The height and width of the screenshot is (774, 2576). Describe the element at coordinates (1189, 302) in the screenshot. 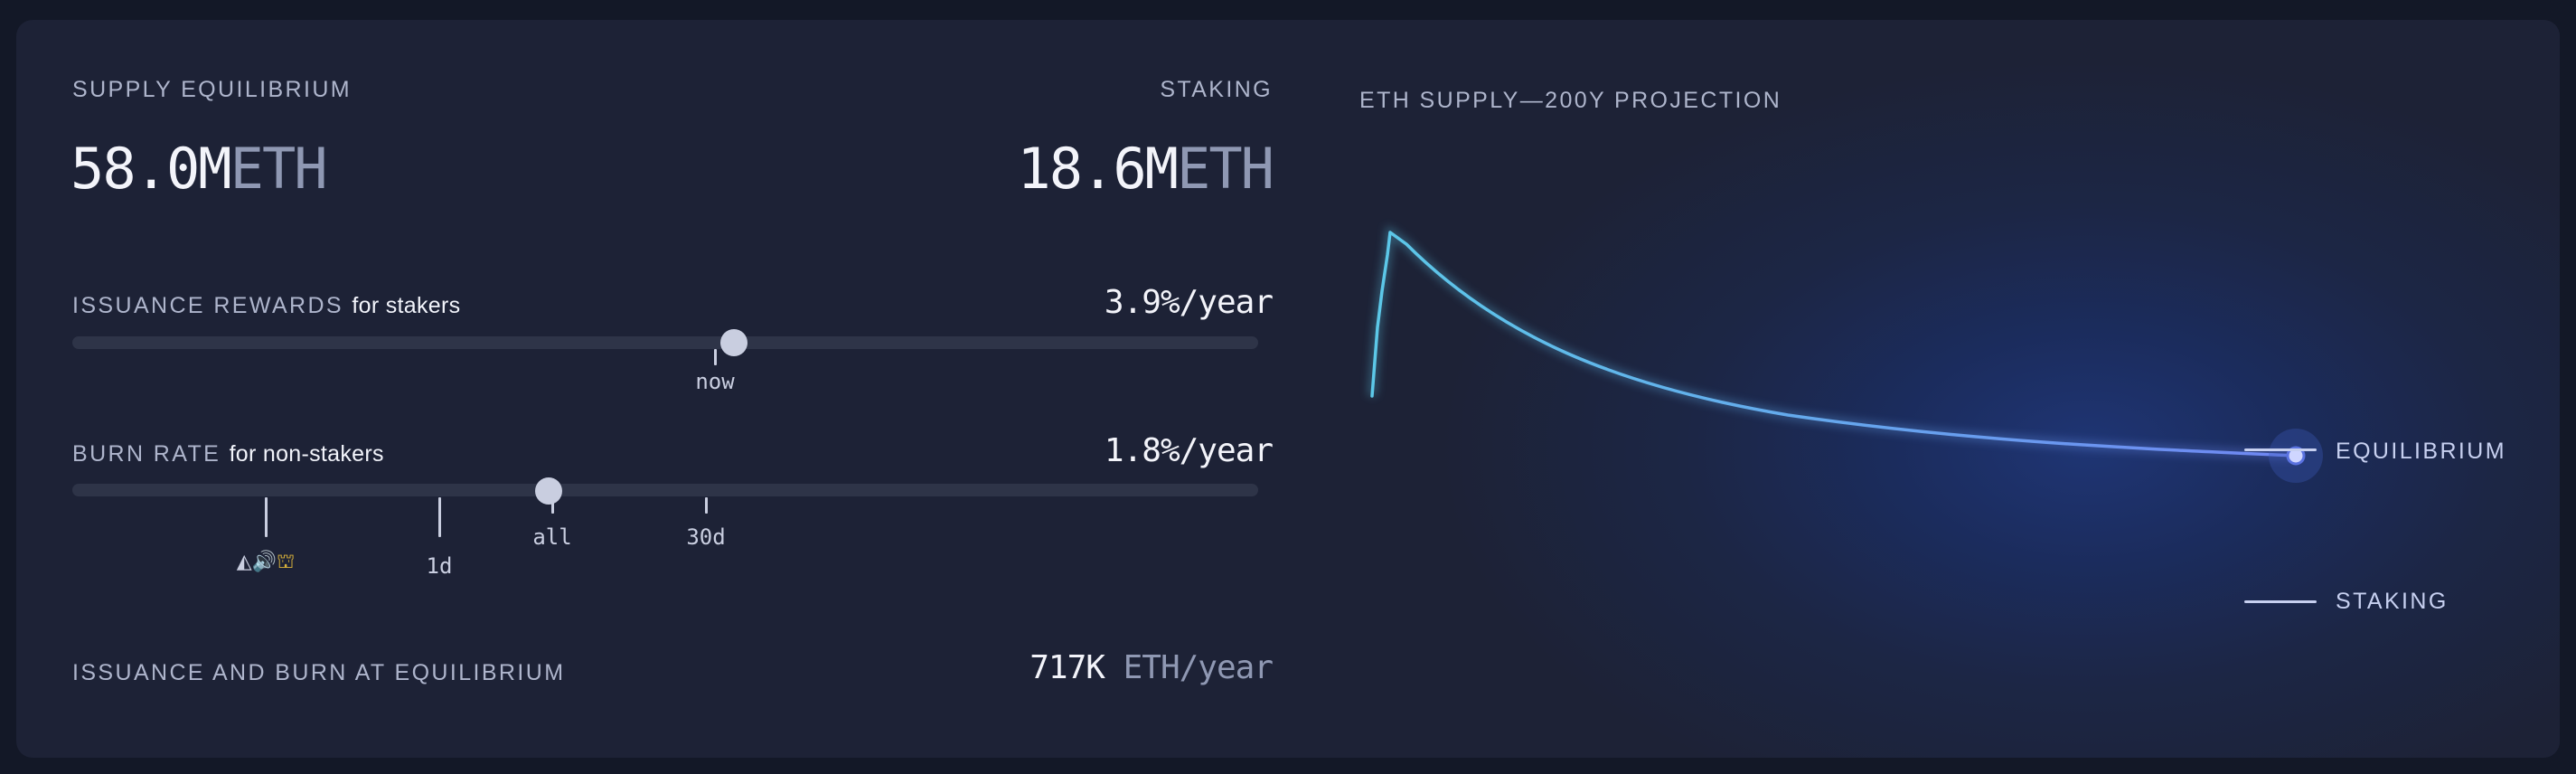

I see `issuance-rate: 3.9%/year` at that location.